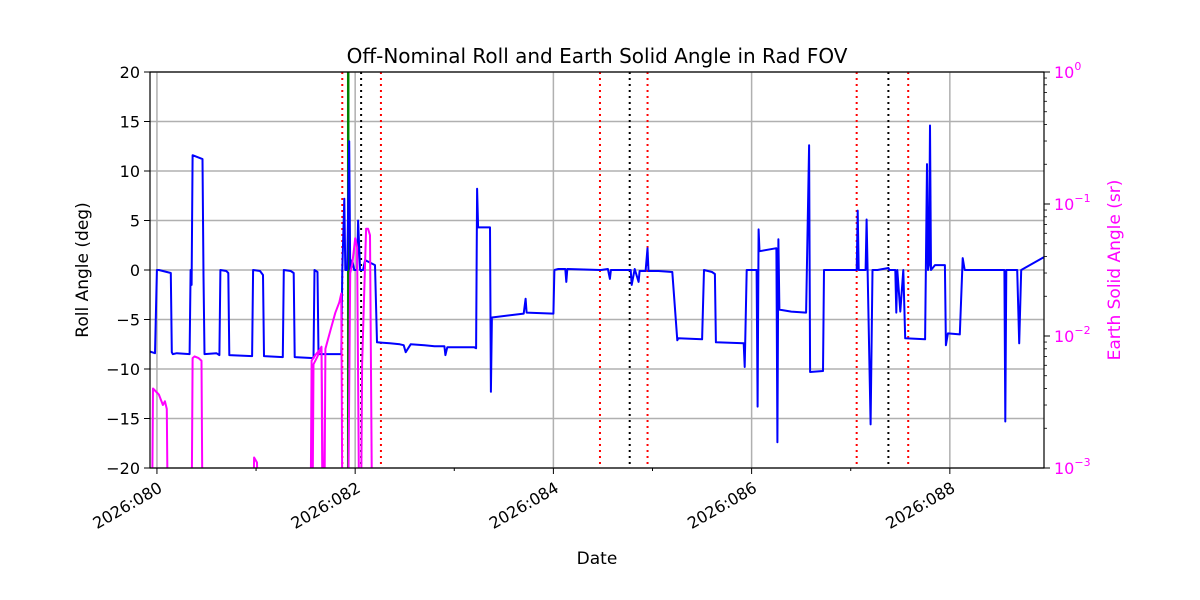  What do you see at coordinates (128, 270) in the screenshot?
I see `y-axis-left: −20 −15 −10 −5 0 5 10 15 20` at bounding box center [128, 270].